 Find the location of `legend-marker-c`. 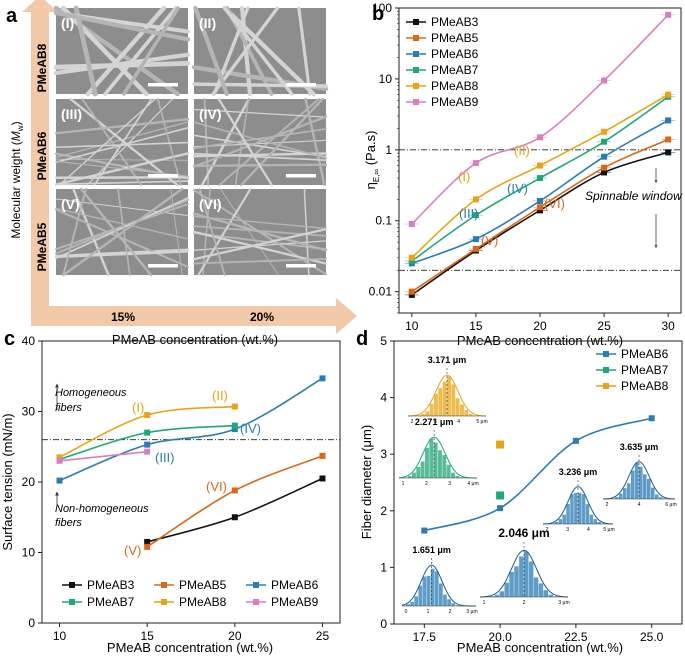

legend-marker-c is located at coordinates (164, 585).